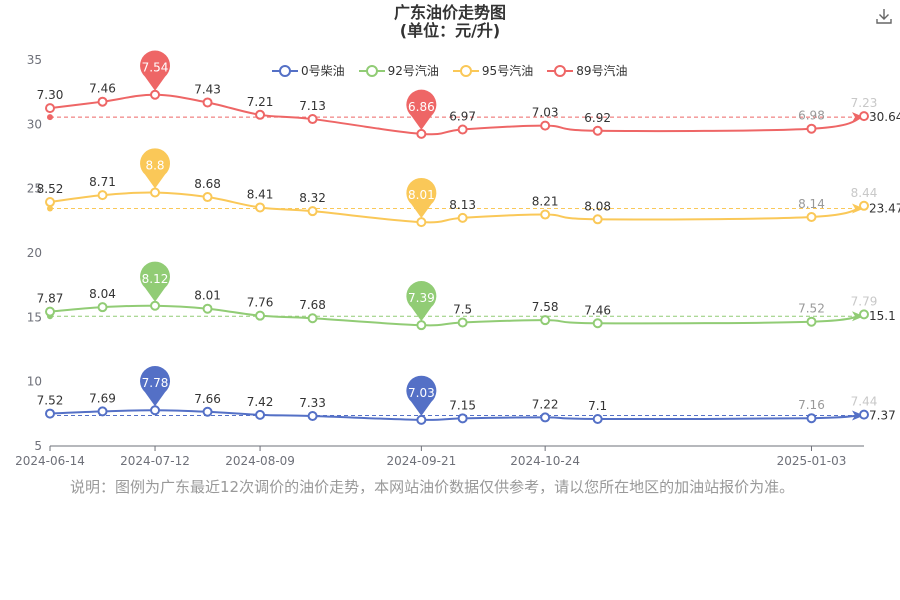 The width and height of the screenshot is (900, 600). I want to click on data-label: 7.58, so click(545, 307).